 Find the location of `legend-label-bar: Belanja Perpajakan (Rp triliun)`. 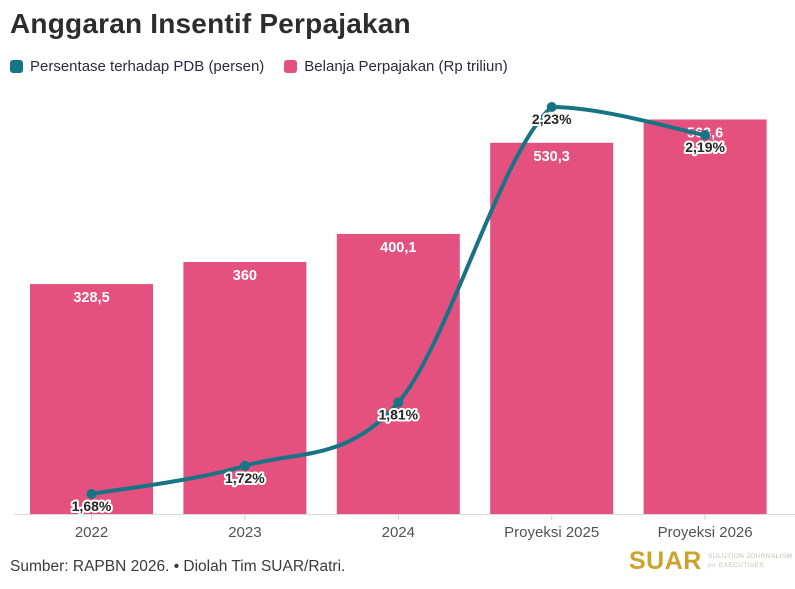

legend-label-bar: Belanja Perpajakan (Rp triliun) is located at coordinates (406, 66).